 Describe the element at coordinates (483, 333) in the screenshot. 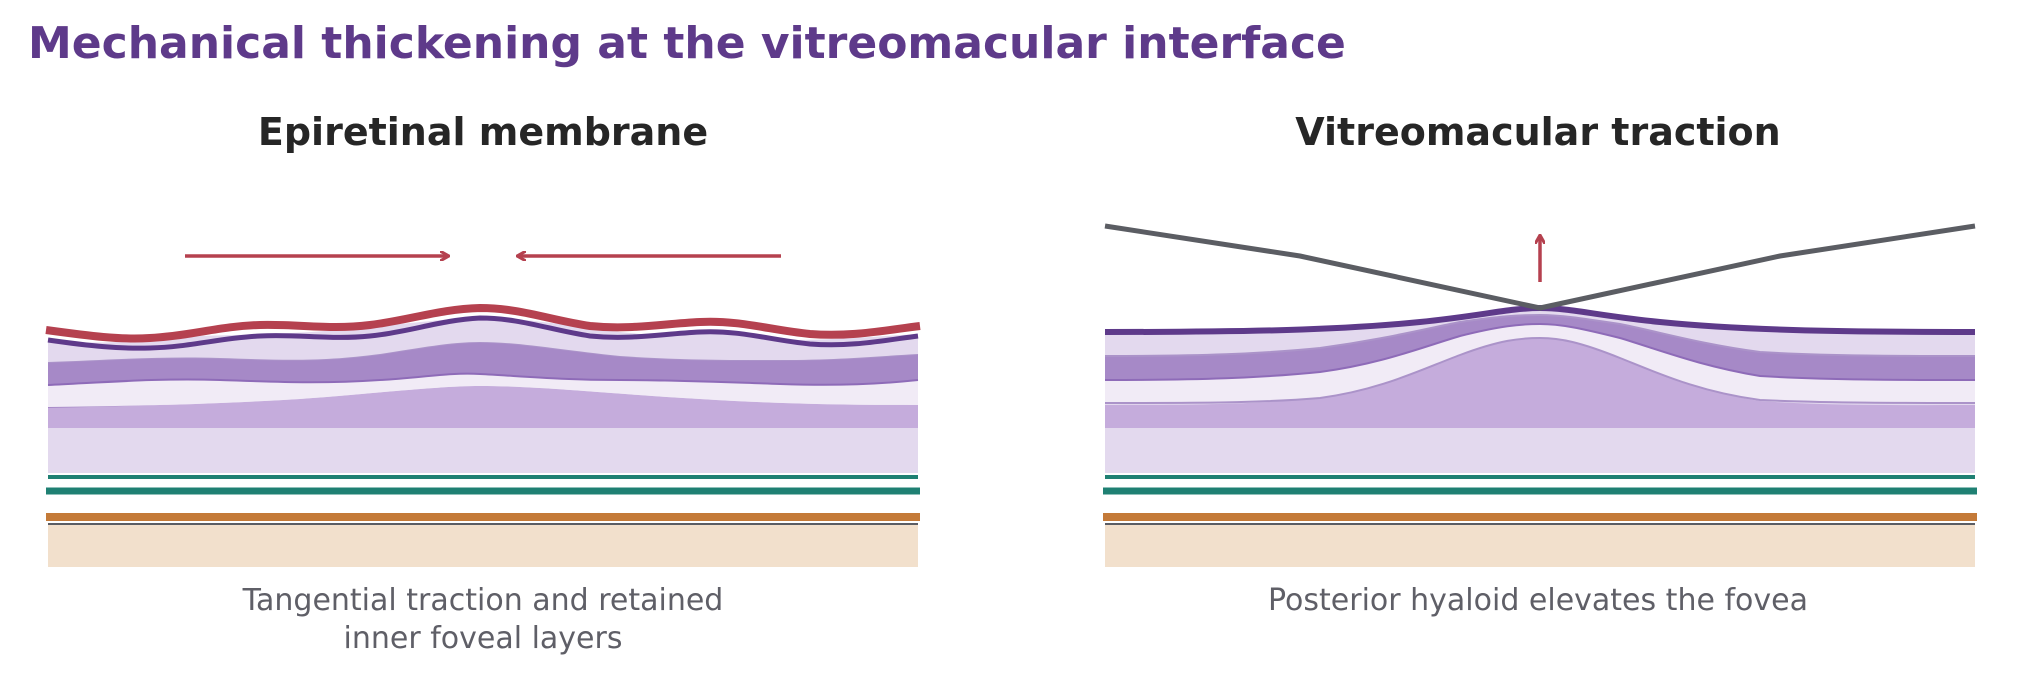

I see `erm-ilm-line` at that location.